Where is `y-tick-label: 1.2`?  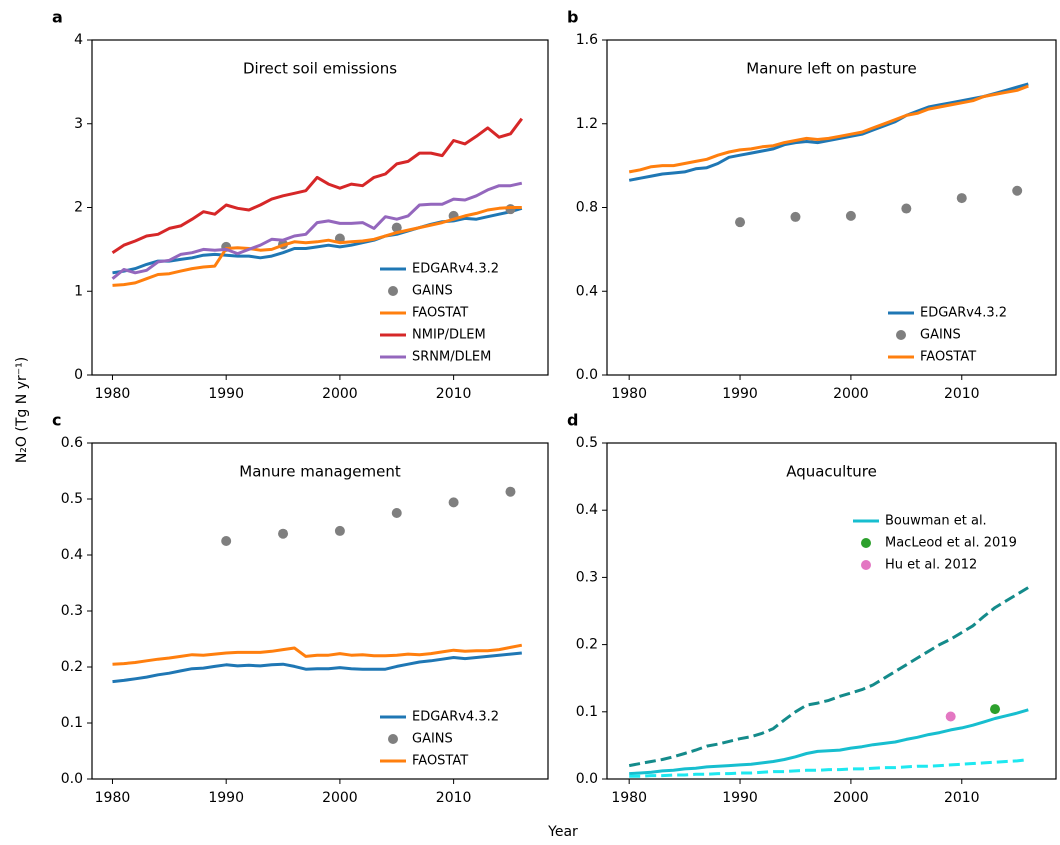
y-tick-label: 1.2 is located at coordinates (587, 124).